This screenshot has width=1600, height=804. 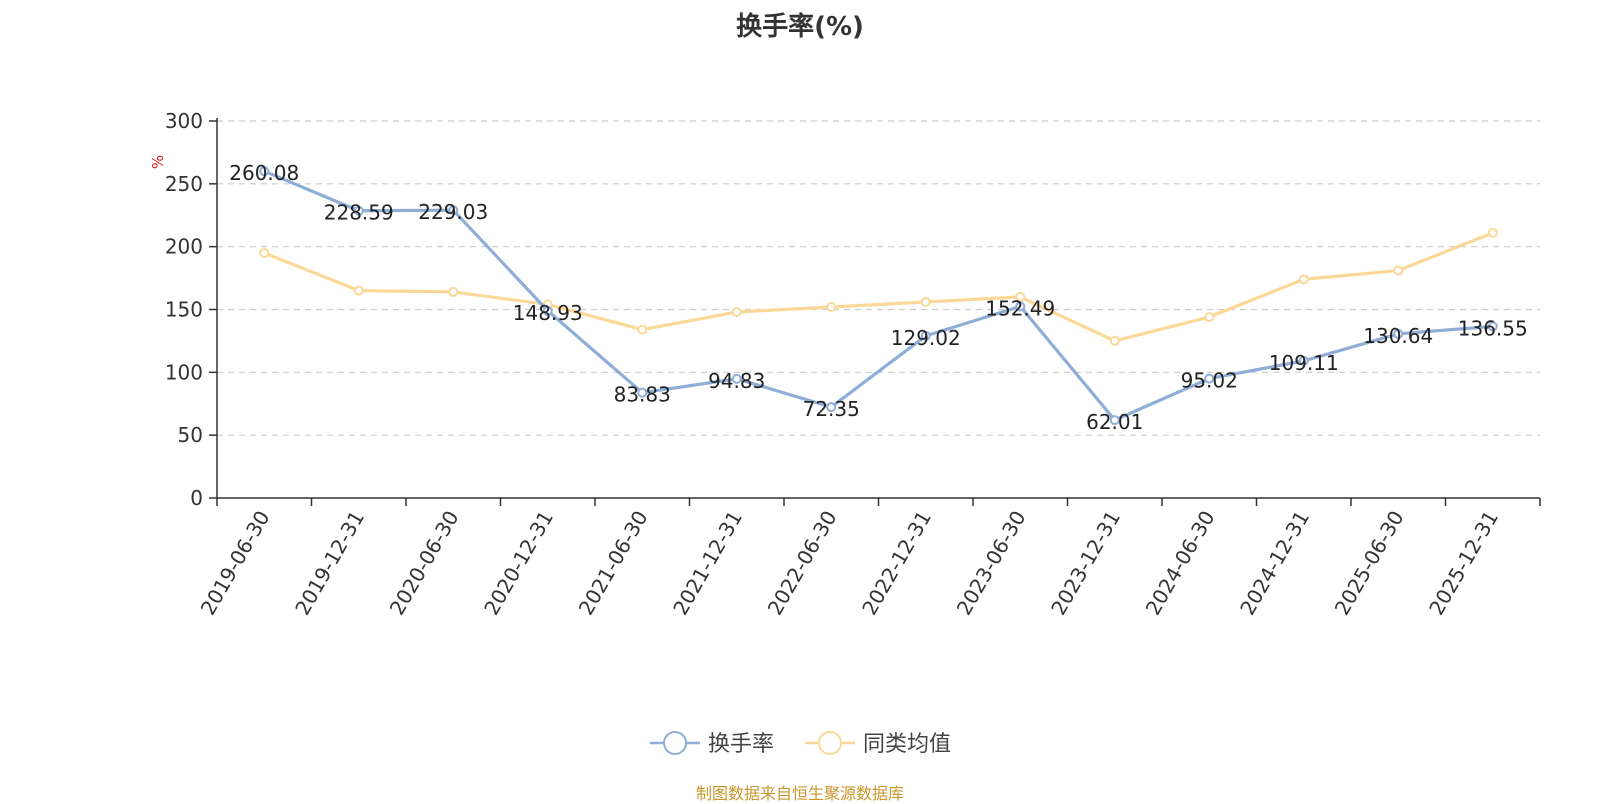 I want to click on data-label: 129.02, so click(x=926, y=338).